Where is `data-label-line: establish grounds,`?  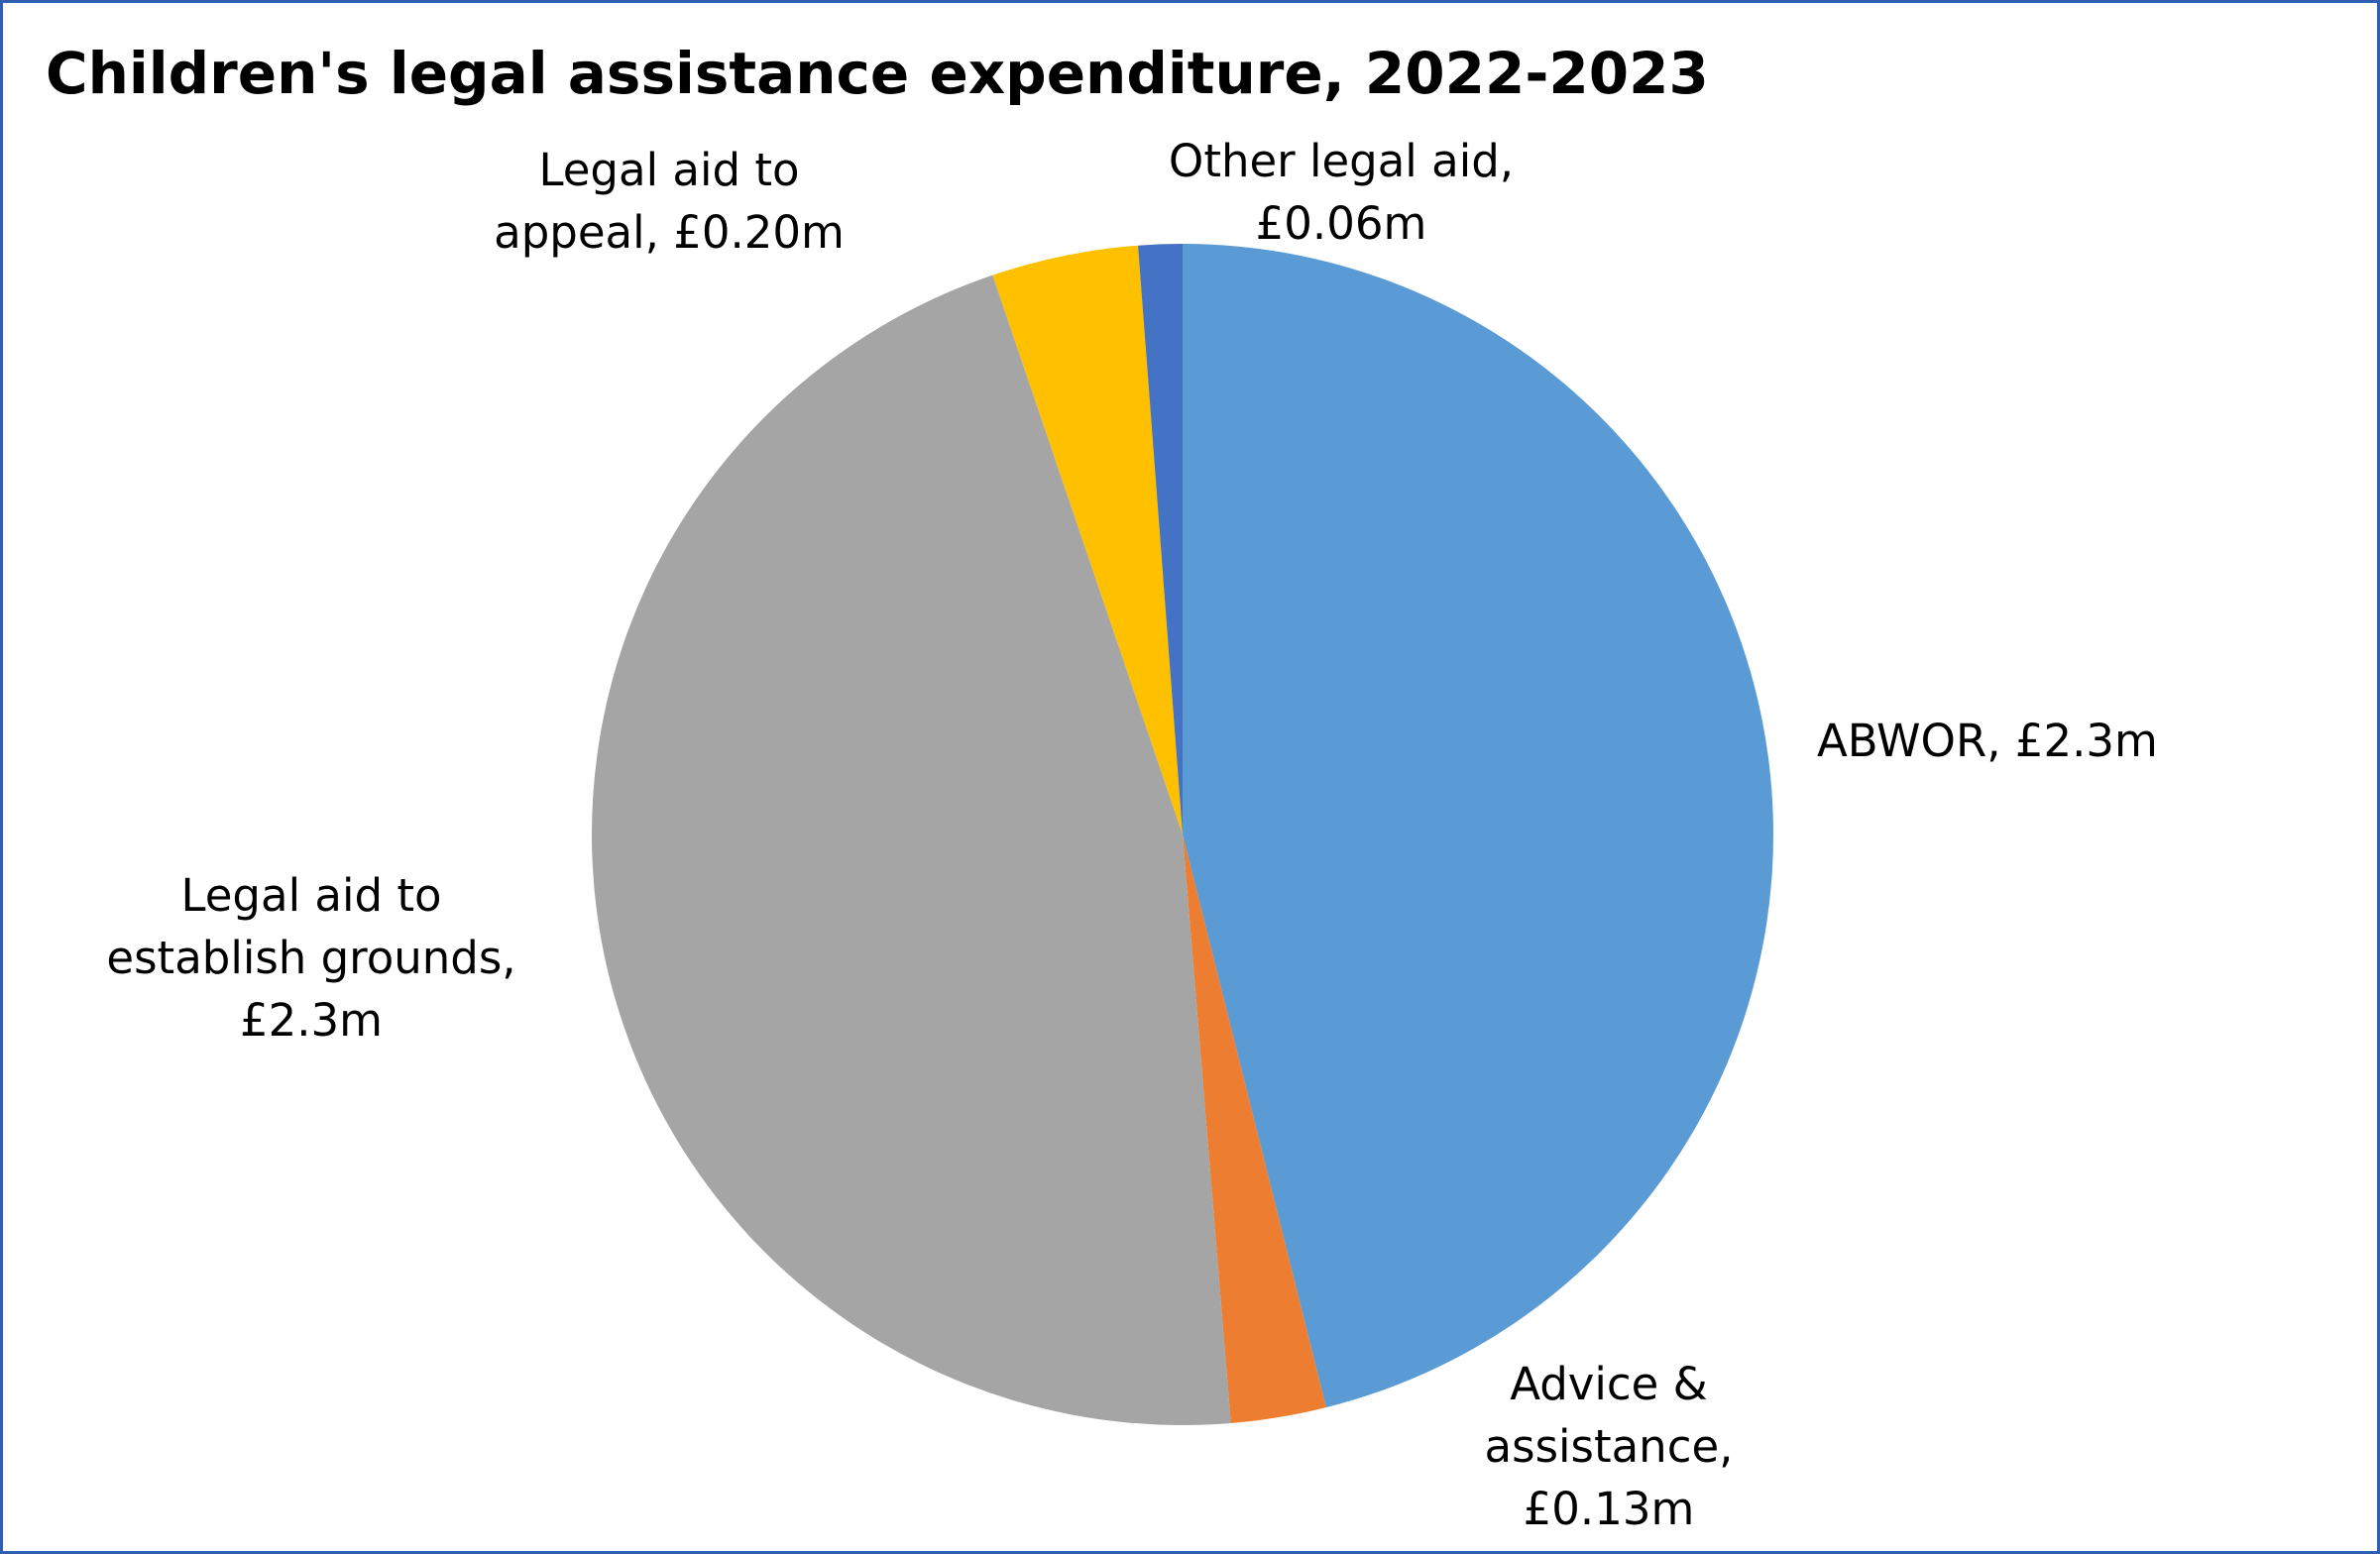
data-label-line: establish grounds, is located at coordinates (310, 958).